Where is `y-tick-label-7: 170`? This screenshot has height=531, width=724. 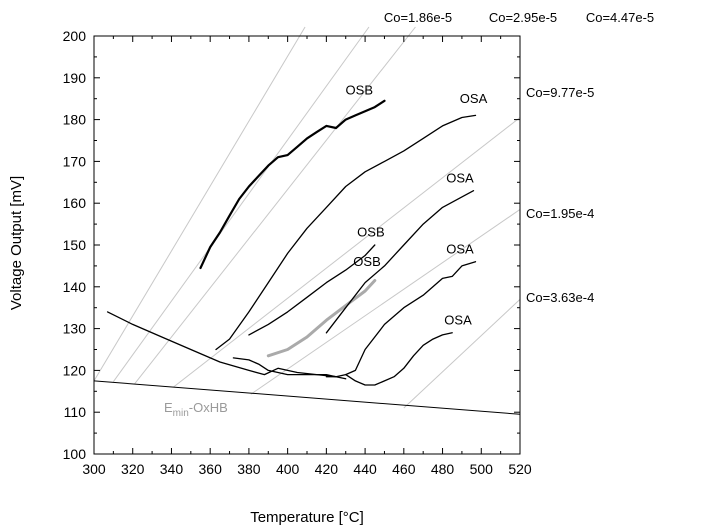
y-tick-label-7: 170 is located at coordinates (75, 161).